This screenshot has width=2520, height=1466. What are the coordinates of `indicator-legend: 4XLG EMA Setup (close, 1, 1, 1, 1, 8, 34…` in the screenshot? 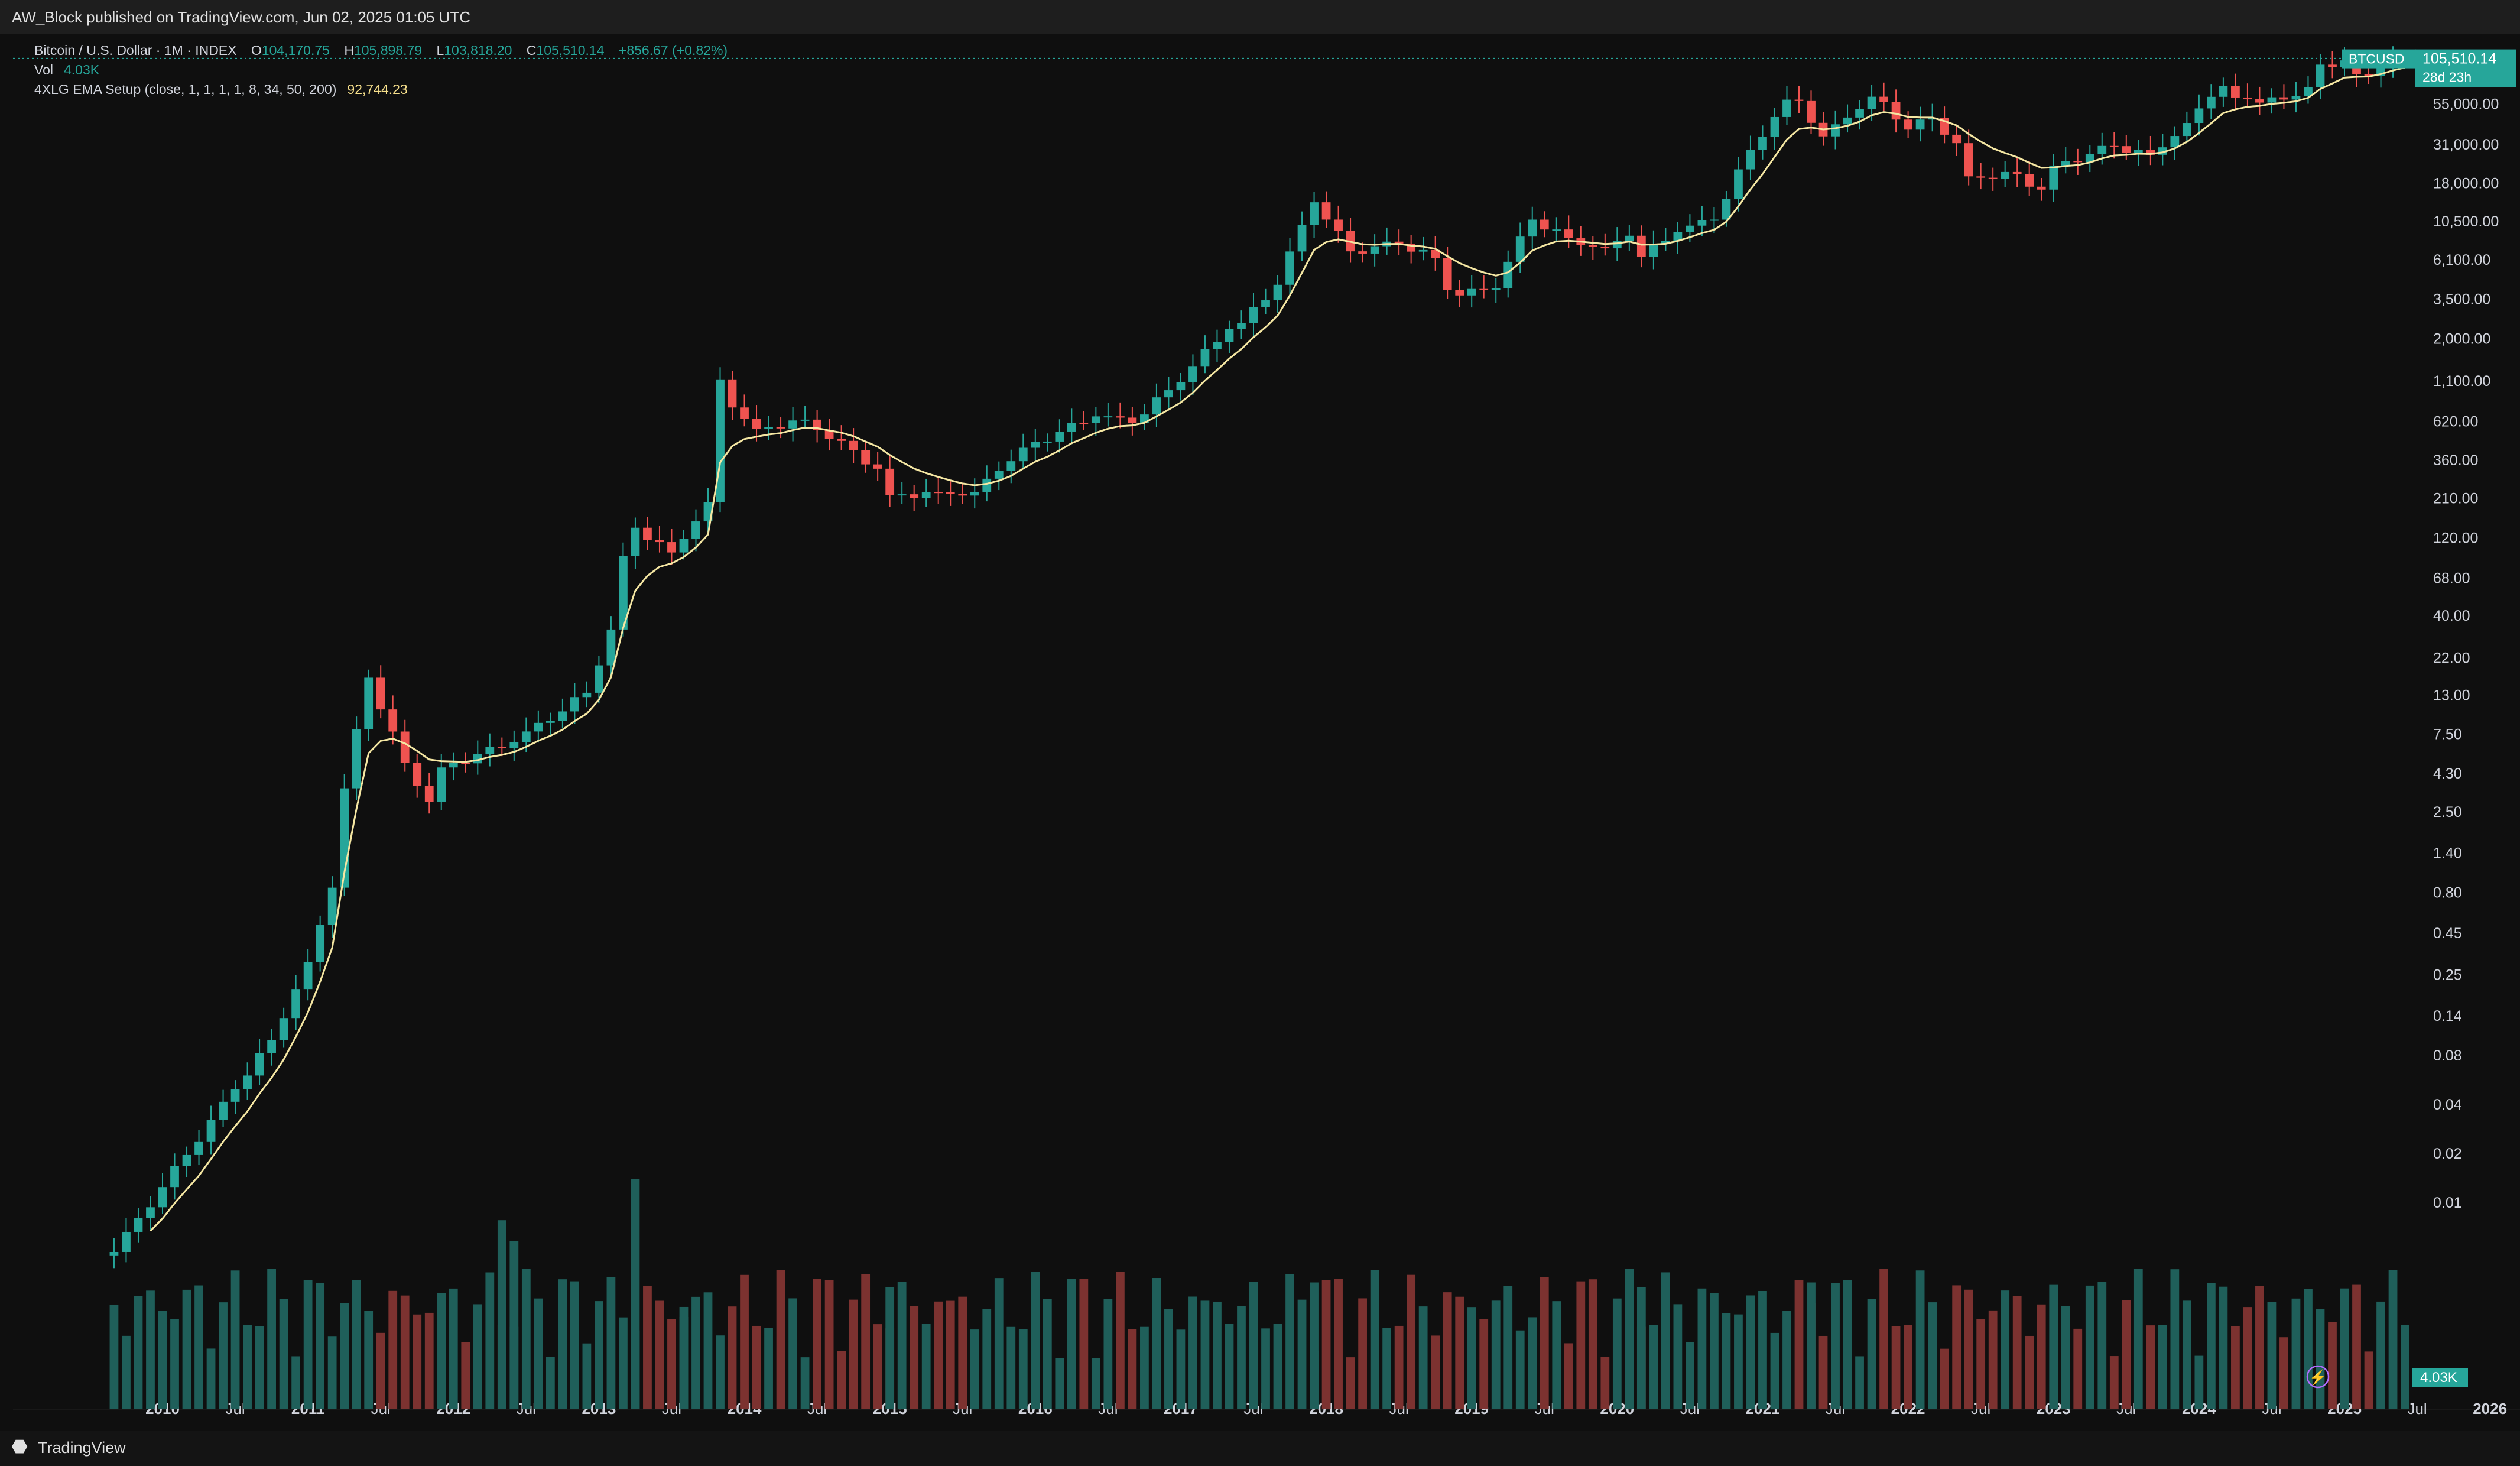 It's located at (221, 90).